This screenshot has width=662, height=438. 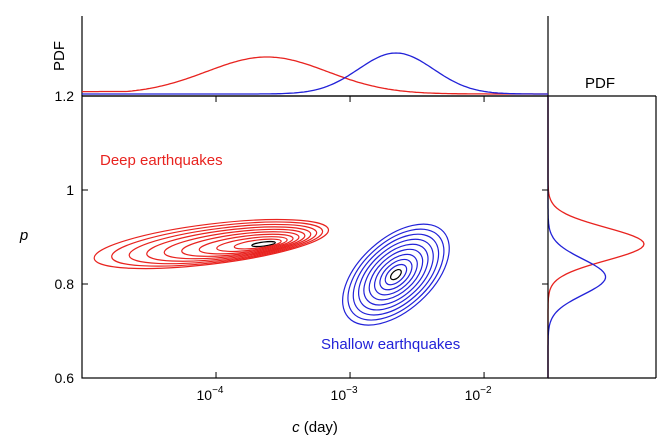 I want to click on y-axis-label: p, so click(x=23, y=235).